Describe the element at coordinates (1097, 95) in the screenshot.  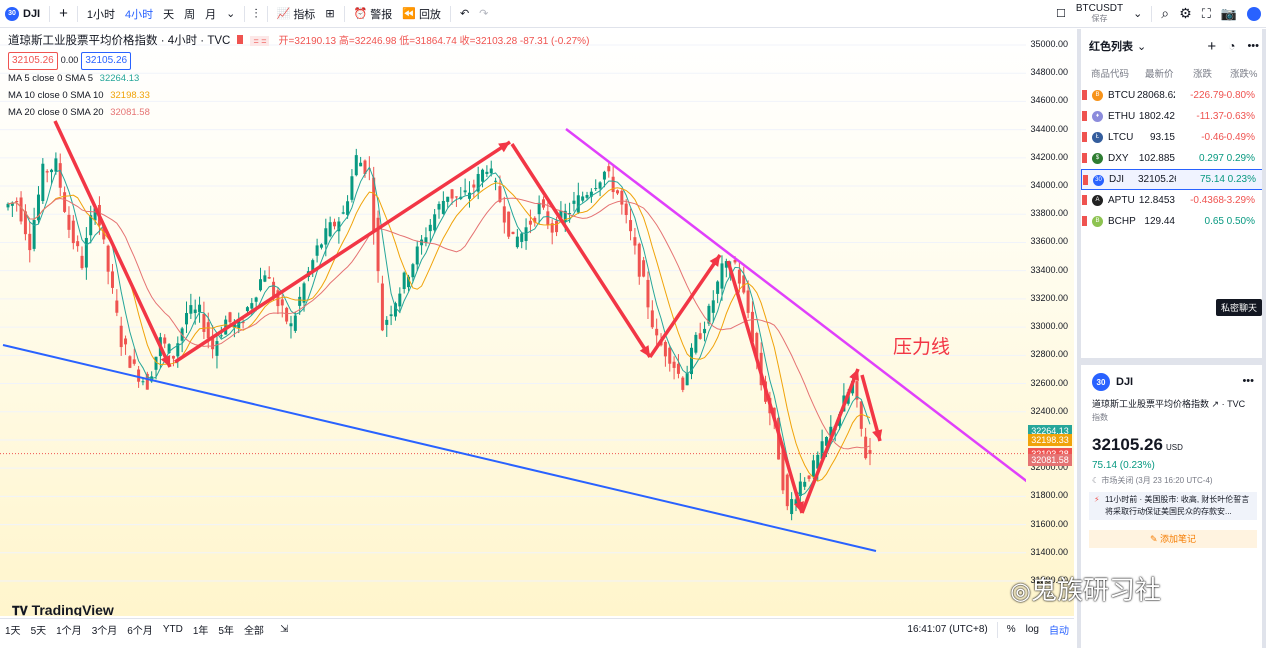
I see `btcu-icon: B` at that location.